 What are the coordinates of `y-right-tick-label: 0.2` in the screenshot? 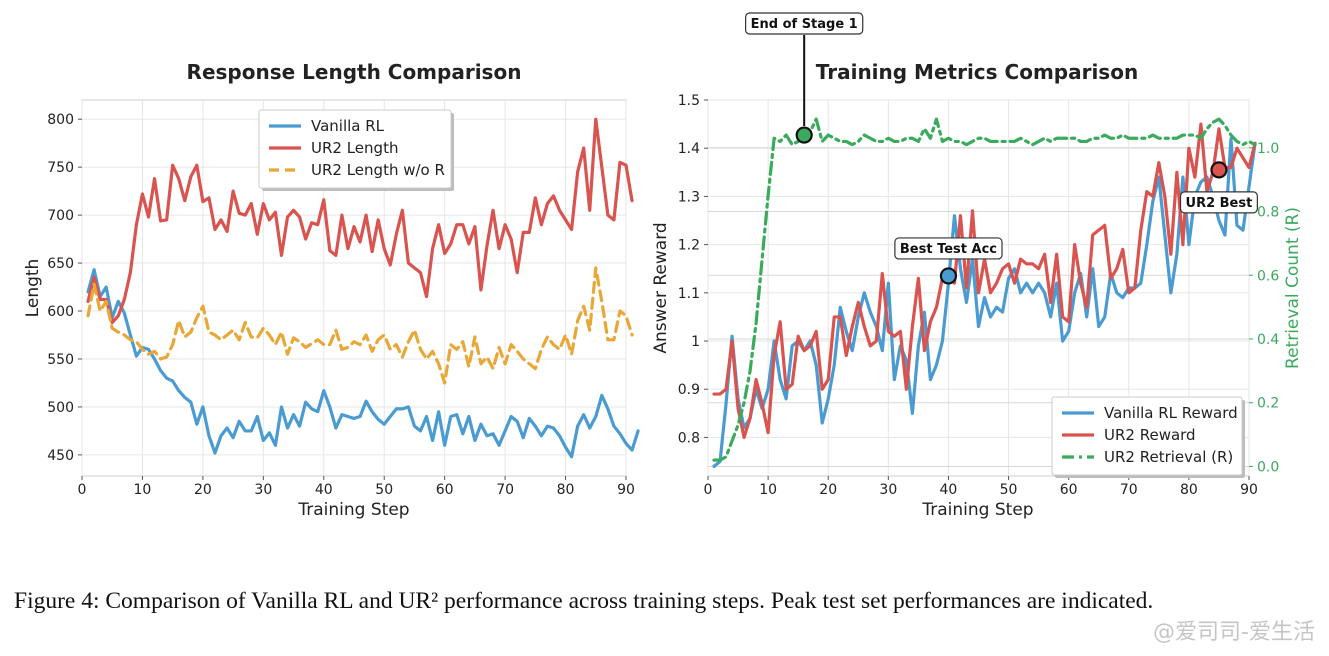 It's located at (1268, 404).